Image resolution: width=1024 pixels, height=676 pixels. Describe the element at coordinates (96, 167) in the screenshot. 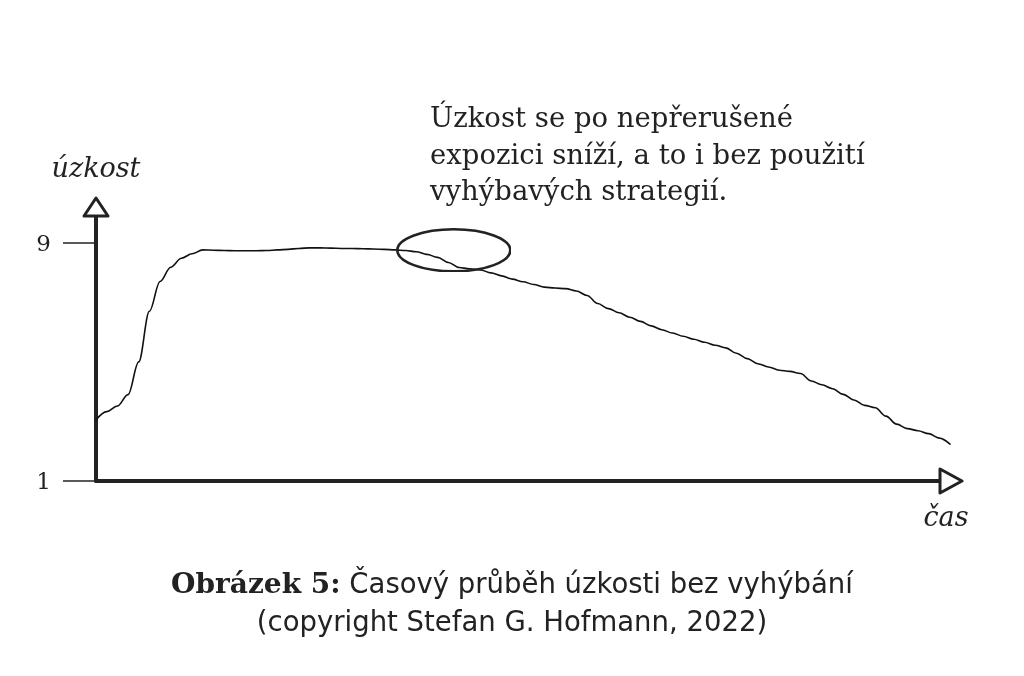

I see `y-axis-title: úzkost` at that location.